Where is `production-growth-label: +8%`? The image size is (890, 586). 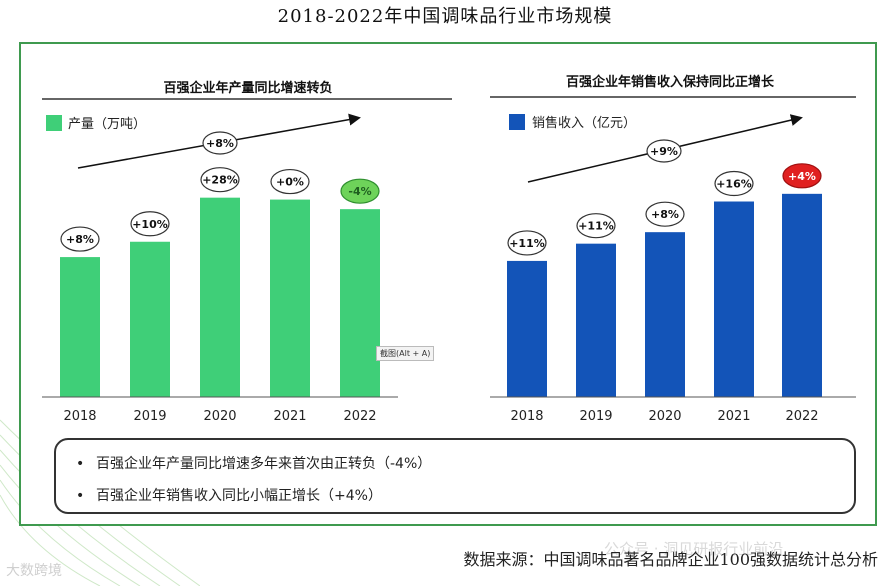 production-growth-label: +8% is located at coordinates (80, 239).